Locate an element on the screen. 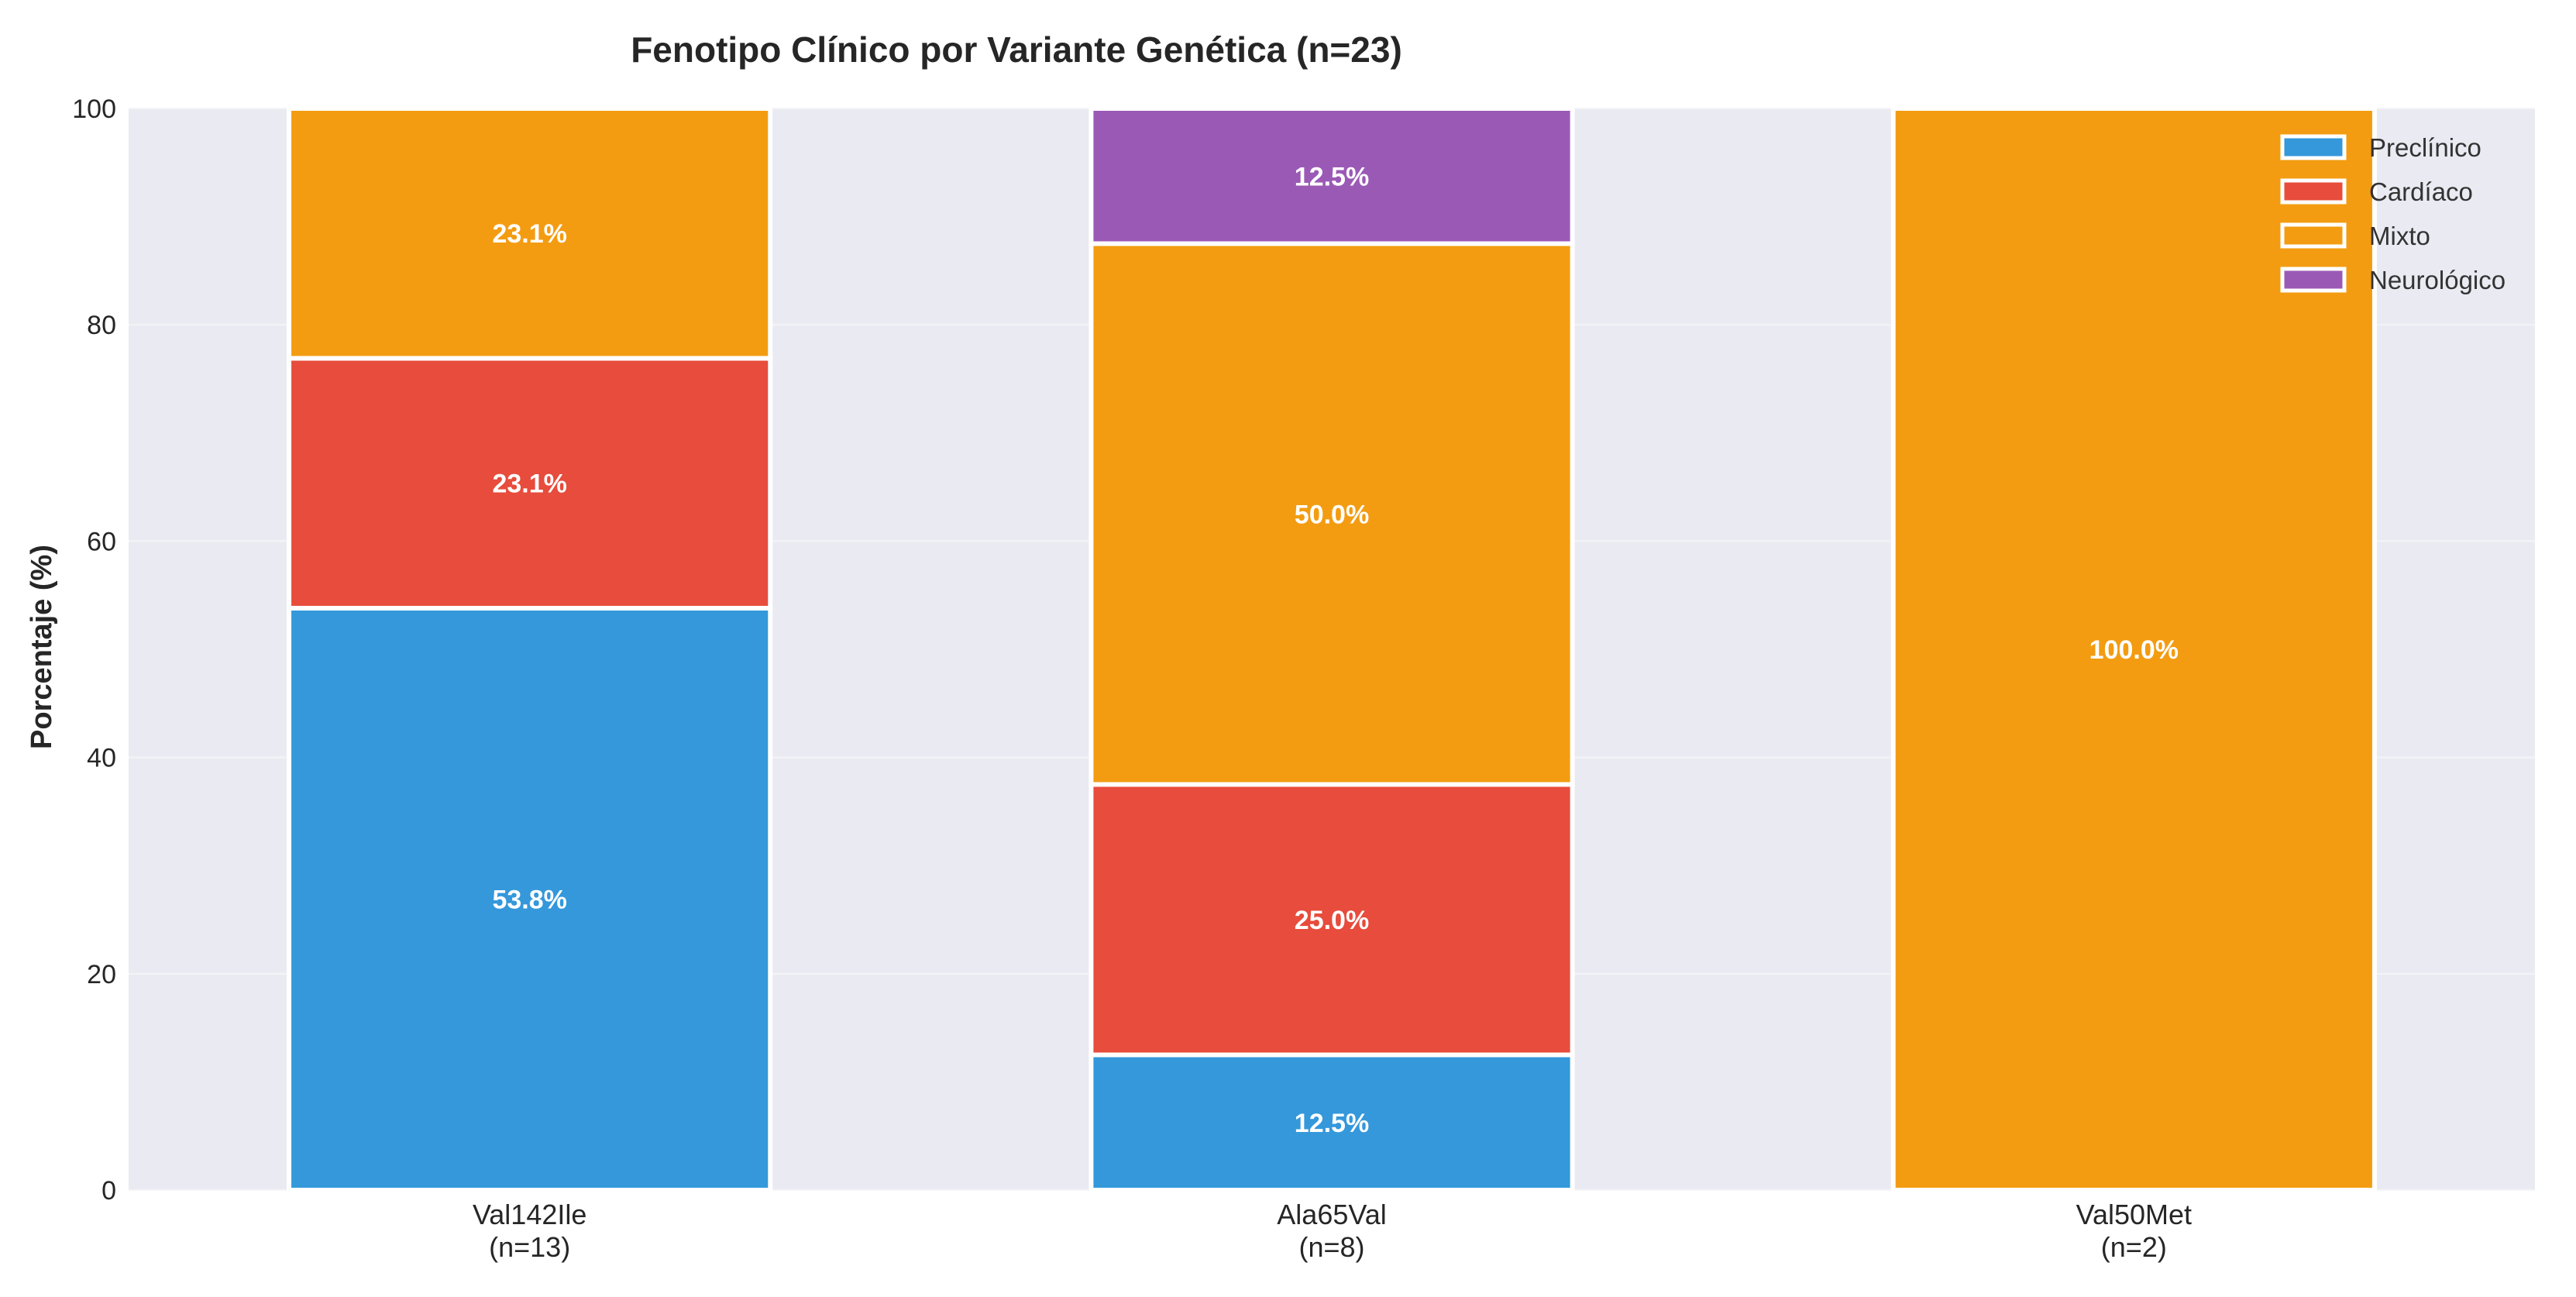  legend-item: Mixto is located at coordinates (2355, 236).